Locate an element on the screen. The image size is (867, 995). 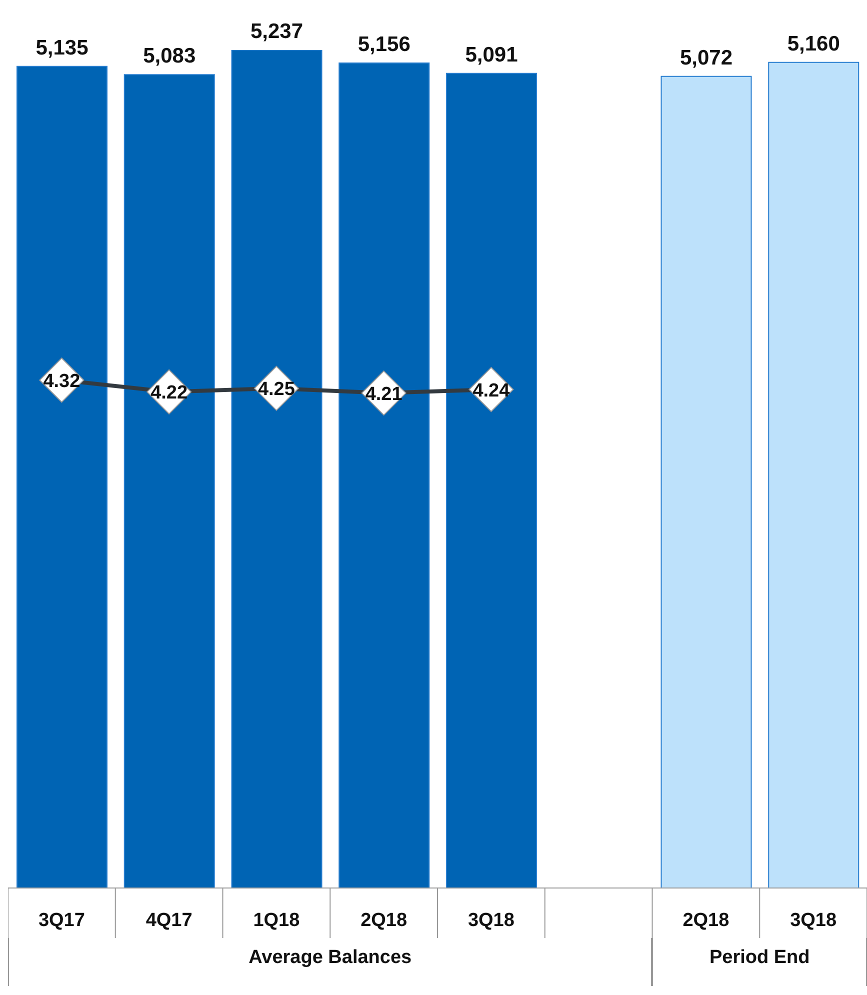
text: Average Balances is located at coordinates (330, 962).